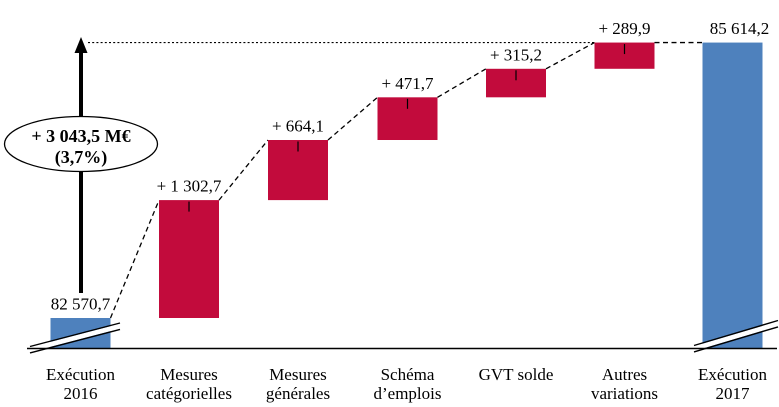 The width and height of the screenshot is (779, 407). What do you see at coordinates (298, 126) in the screenshot?
I see `value-label-mesures-generales: + 664,1` at bounding box center [298, 126].